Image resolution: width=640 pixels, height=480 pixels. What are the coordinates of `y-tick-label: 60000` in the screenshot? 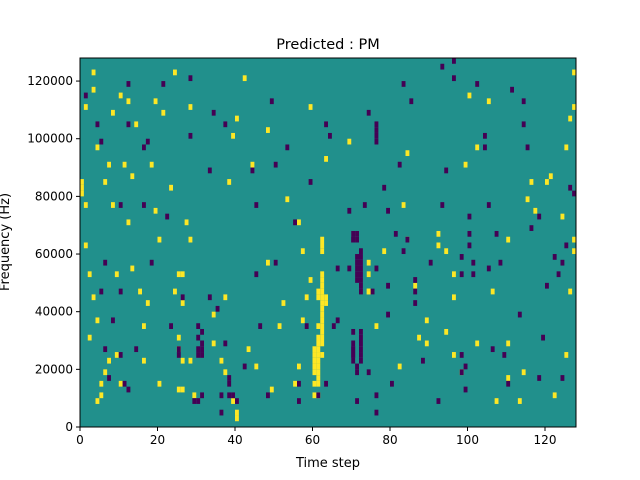 It's located at (54, 254).